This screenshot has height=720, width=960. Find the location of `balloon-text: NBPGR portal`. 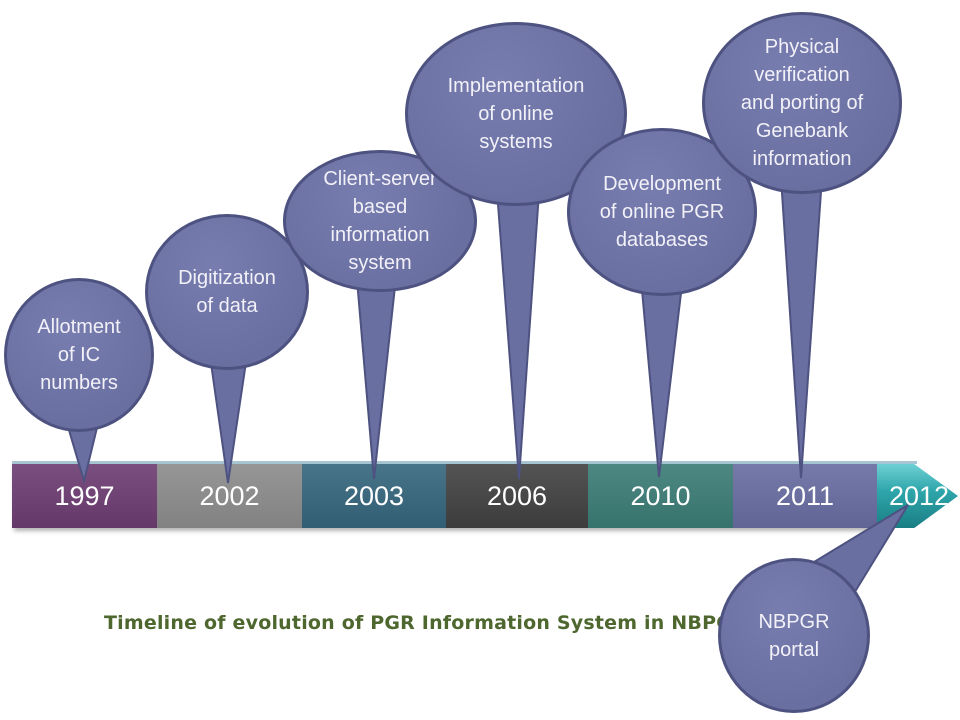

balloon-text: NBPGR portal is located at coordinates (794, 635).